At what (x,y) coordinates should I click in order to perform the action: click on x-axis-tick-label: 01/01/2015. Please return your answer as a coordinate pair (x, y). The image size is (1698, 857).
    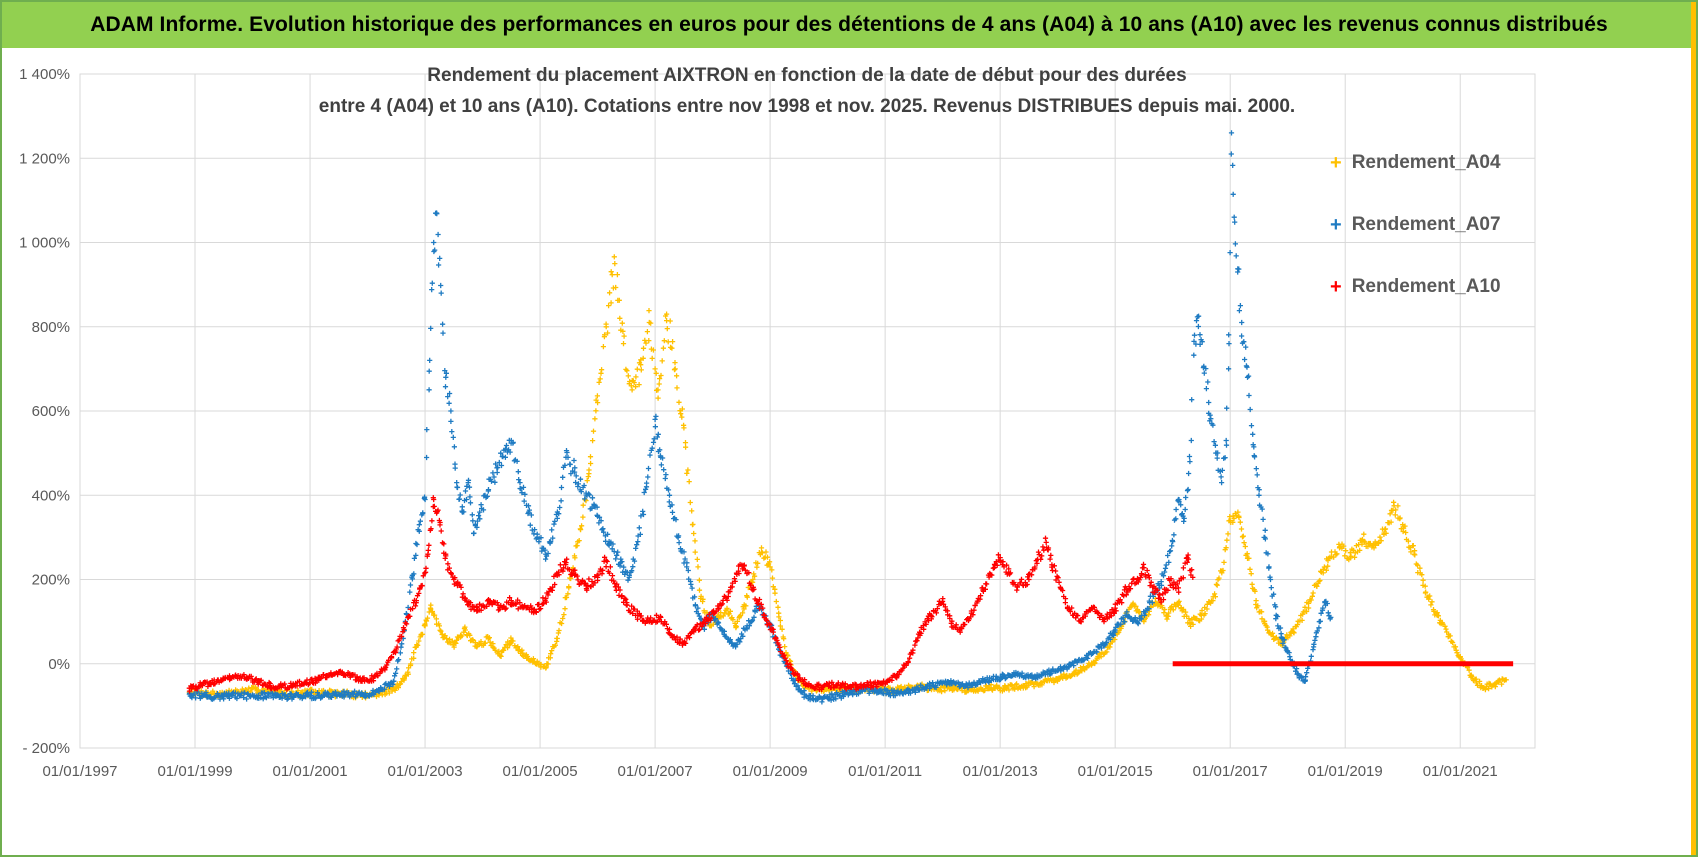
    Looking at the image, I should click on (1115, 771).